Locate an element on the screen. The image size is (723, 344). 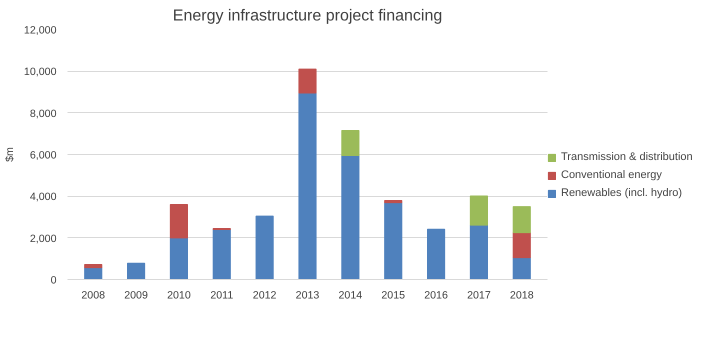
y-tick-label: 12,000 is located at coordinates (40, 30).